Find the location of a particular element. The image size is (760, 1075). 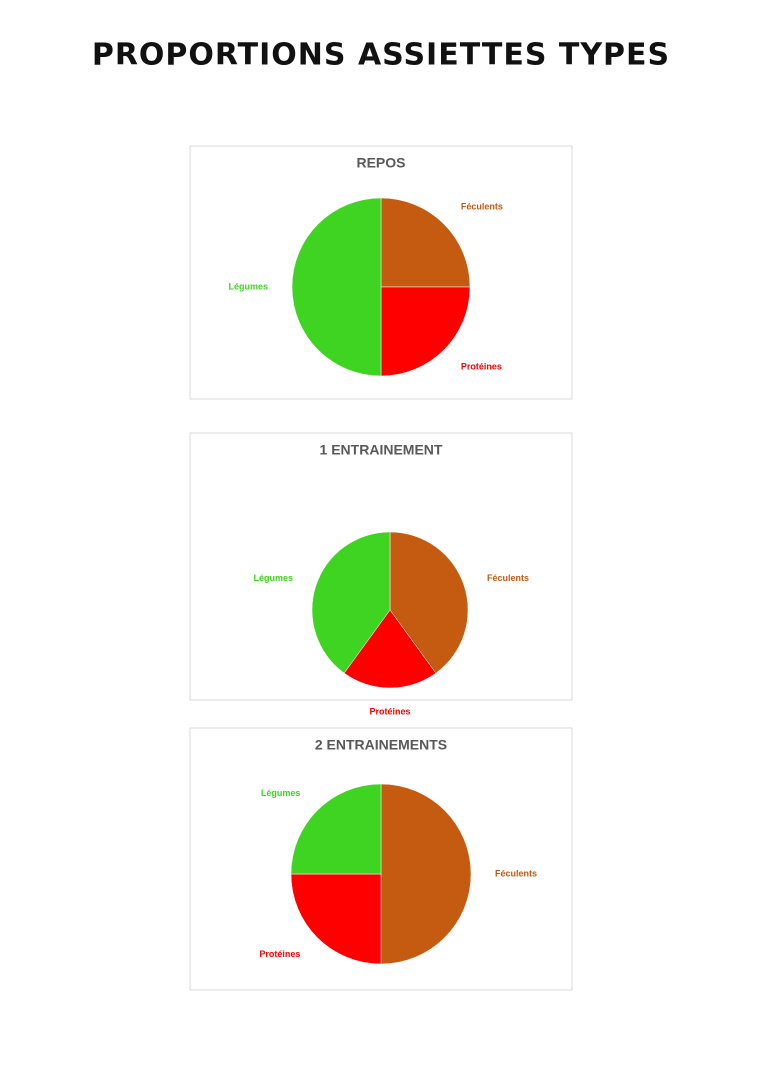

chart-title: REPOS is located at coordinates (380, 163).